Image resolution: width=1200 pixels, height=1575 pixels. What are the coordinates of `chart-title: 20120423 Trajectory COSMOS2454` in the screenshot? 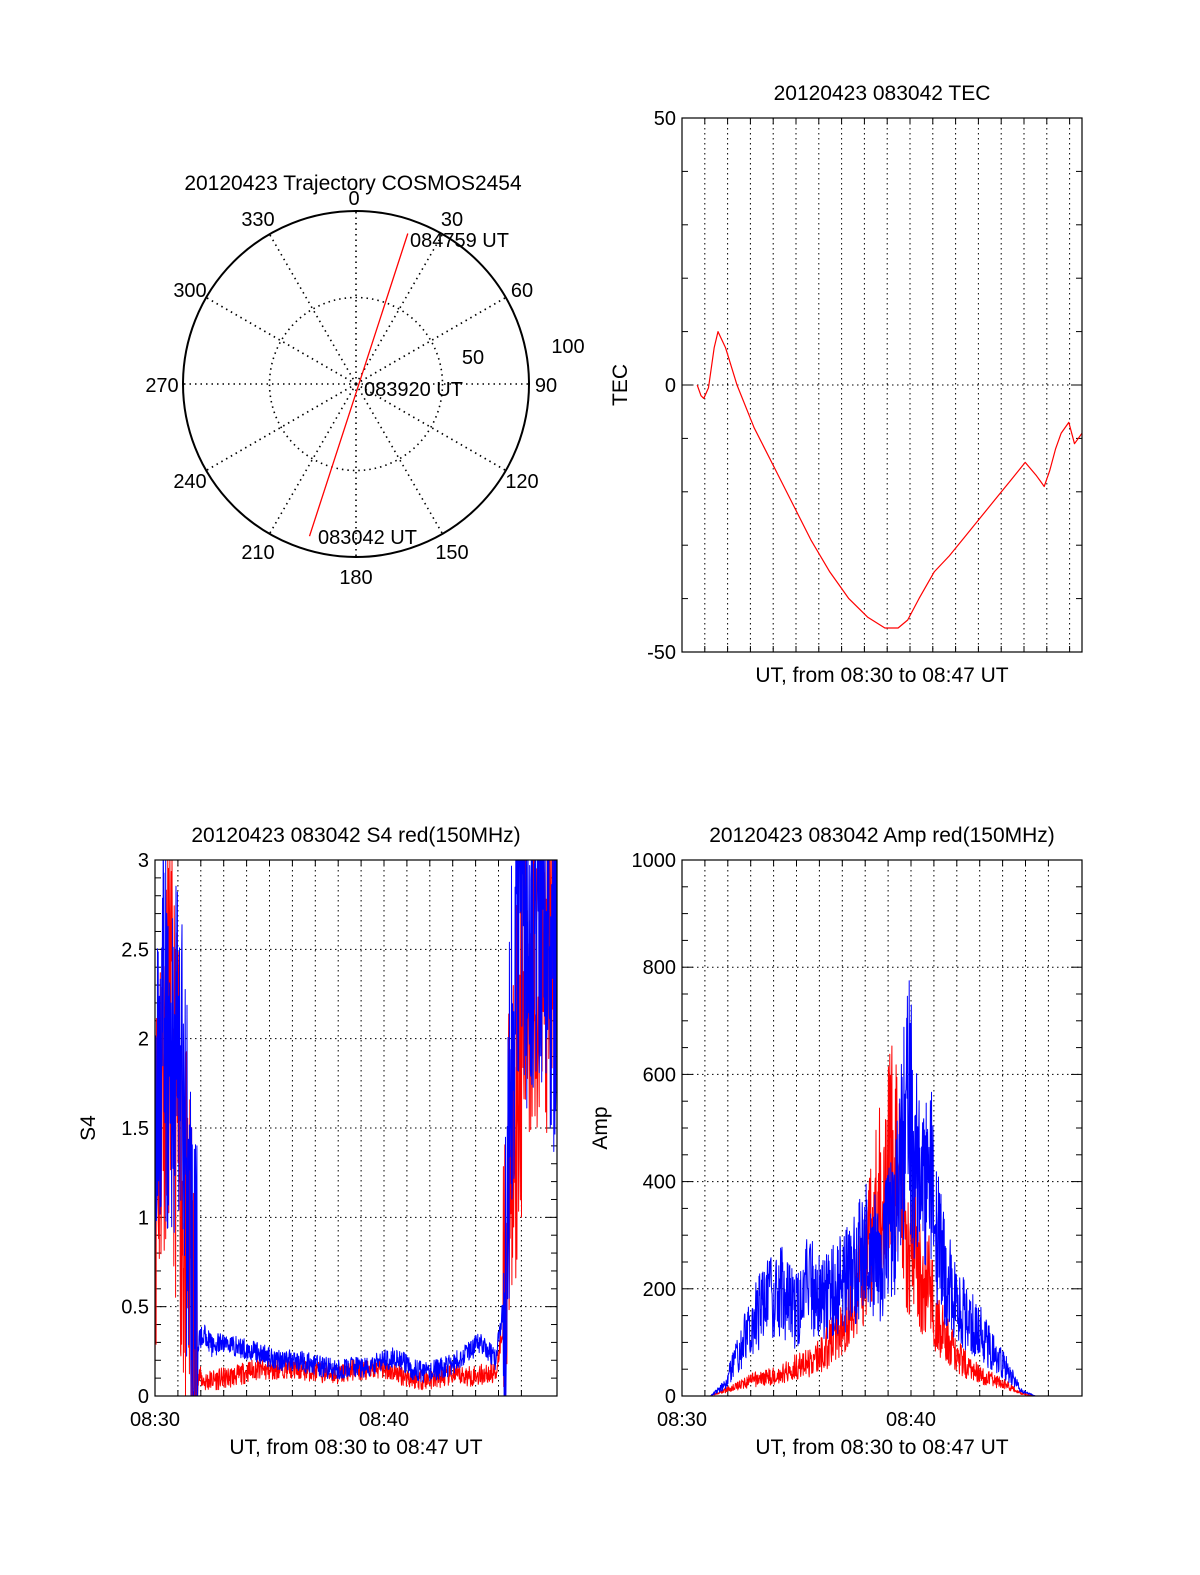 It's located at (353, 183).